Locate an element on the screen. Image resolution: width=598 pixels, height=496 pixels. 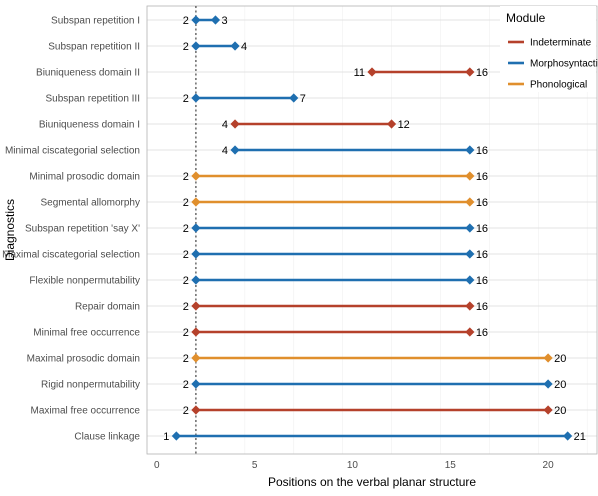
end-label: 21 is located at coordinates (580, 437).